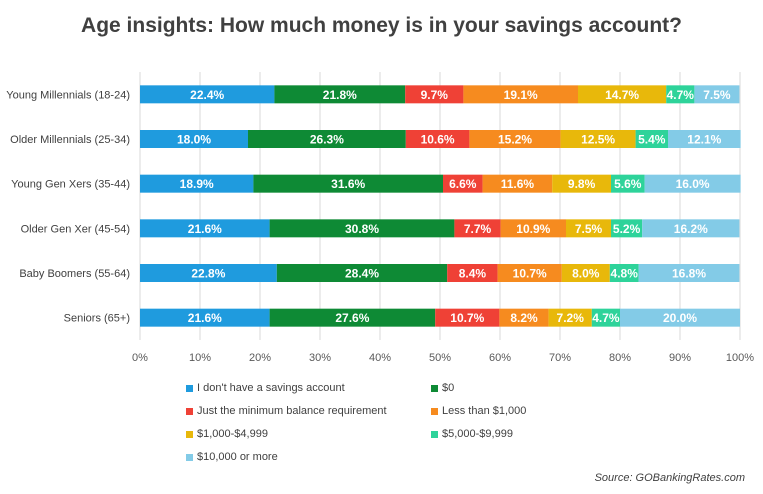  I want to click on data-label: 7.7%, so click(478, 229).